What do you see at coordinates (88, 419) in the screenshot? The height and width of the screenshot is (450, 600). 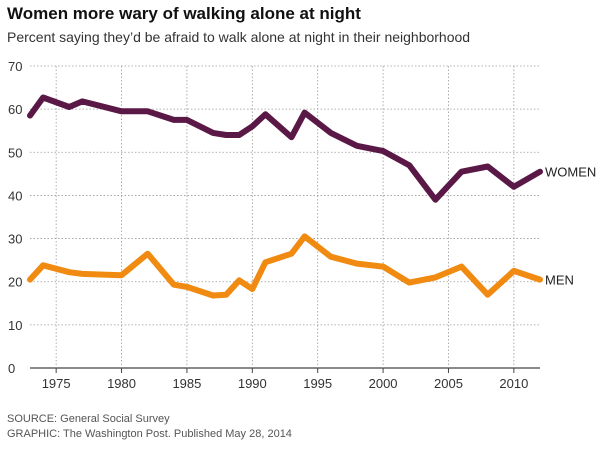 I see `source-line: SOURCE: General Social Survey` at bounding box center [88, 419].